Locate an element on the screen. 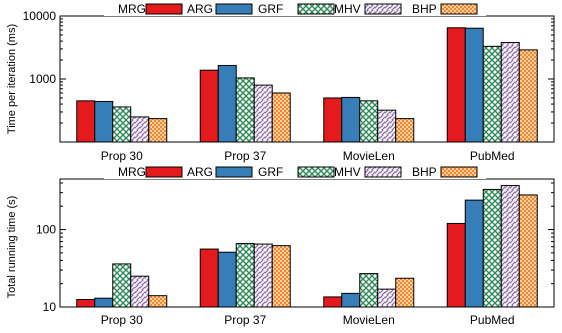 The width and height of the screenshot is (562, 333). y-tick-label: 10 is located at coordinates (50, 307).